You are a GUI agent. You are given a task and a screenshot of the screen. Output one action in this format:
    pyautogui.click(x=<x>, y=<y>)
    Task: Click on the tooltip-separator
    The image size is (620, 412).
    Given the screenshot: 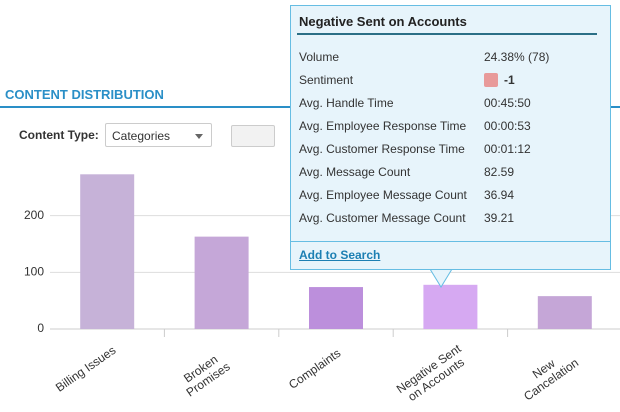 What is the action you would take?
    pyautogui.click(x=450, y=241)
    